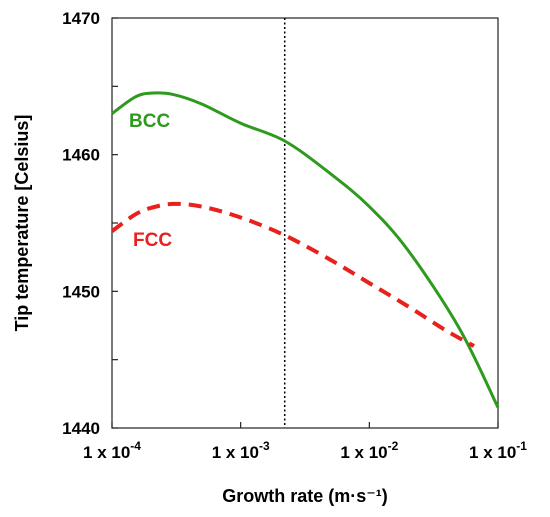  Describe the element at coordinates (81, 18) in the screenshot. I see `y-tick-label: 1470` at that location.